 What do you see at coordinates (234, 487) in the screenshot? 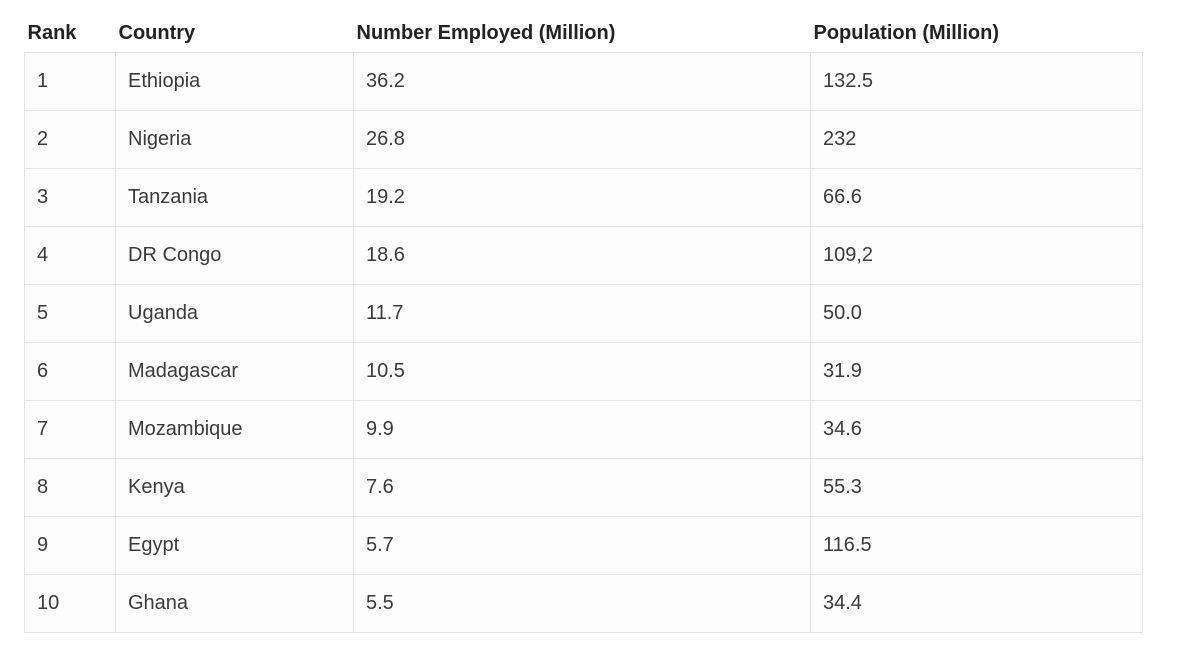
I see `table-cell: Kenya` at bounding box center [234, 487].